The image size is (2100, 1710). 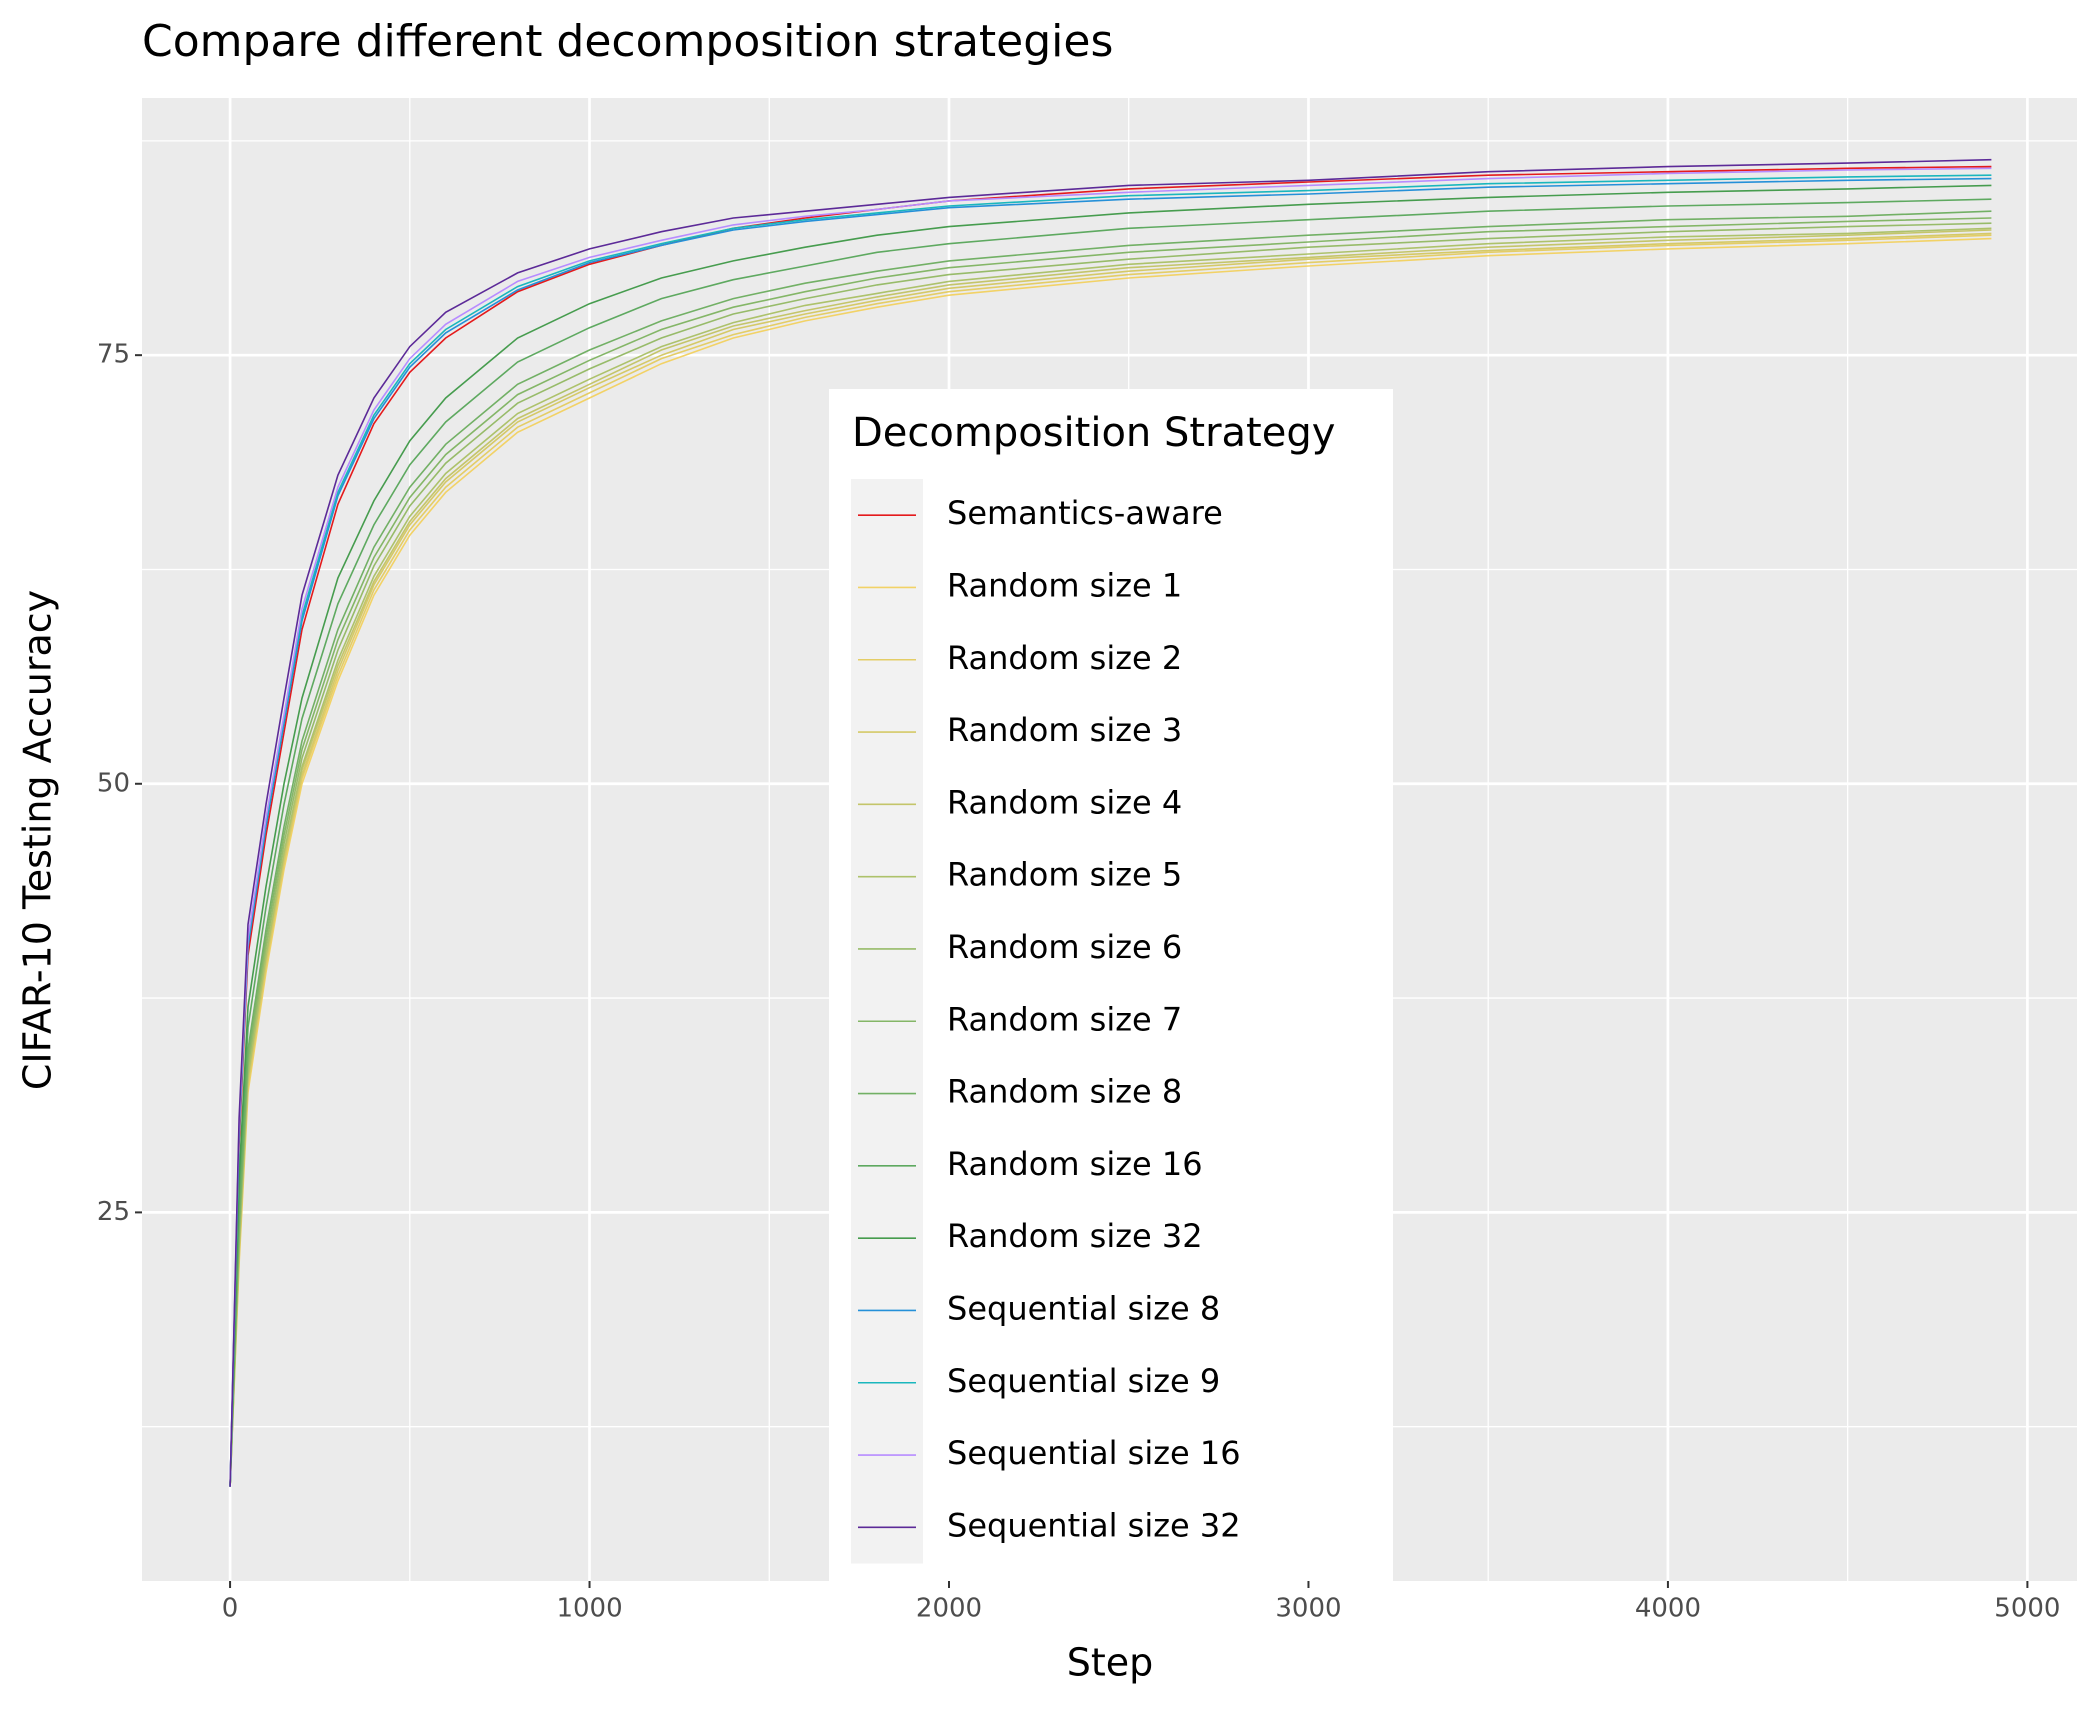 What do you see at coordinates (1064, 1092) in the screenshot?
I see `legend-label: Random size 8` at bounding box center [1064, 1092].